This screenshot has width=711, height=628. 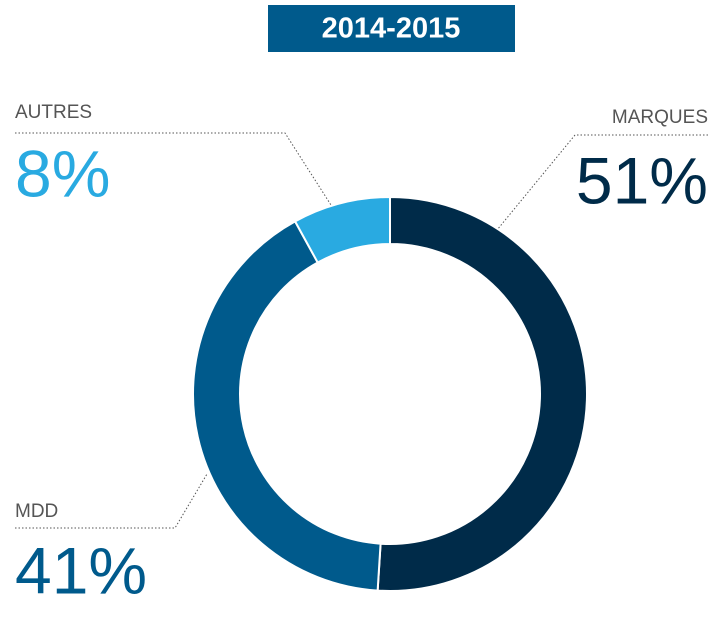 I want to click on title-box, so click(x=391, y=28).